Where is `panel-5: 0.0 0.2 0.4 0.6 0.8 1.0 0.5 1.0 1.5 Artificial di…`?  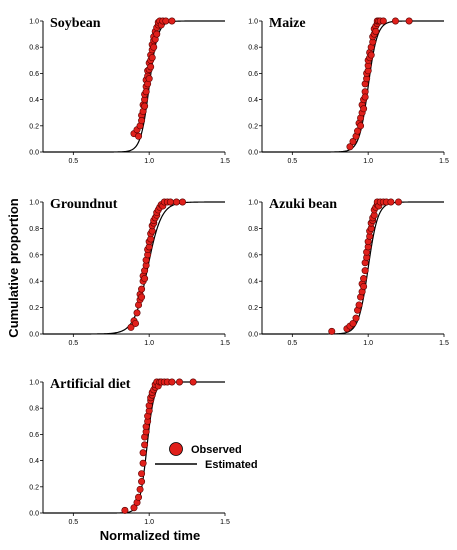
panel-5: 0.0 0.2 0.4 0.6 0.8 1.0 0.5 1.0 1.5 Artificial di… is located at coordinates (129, 451).